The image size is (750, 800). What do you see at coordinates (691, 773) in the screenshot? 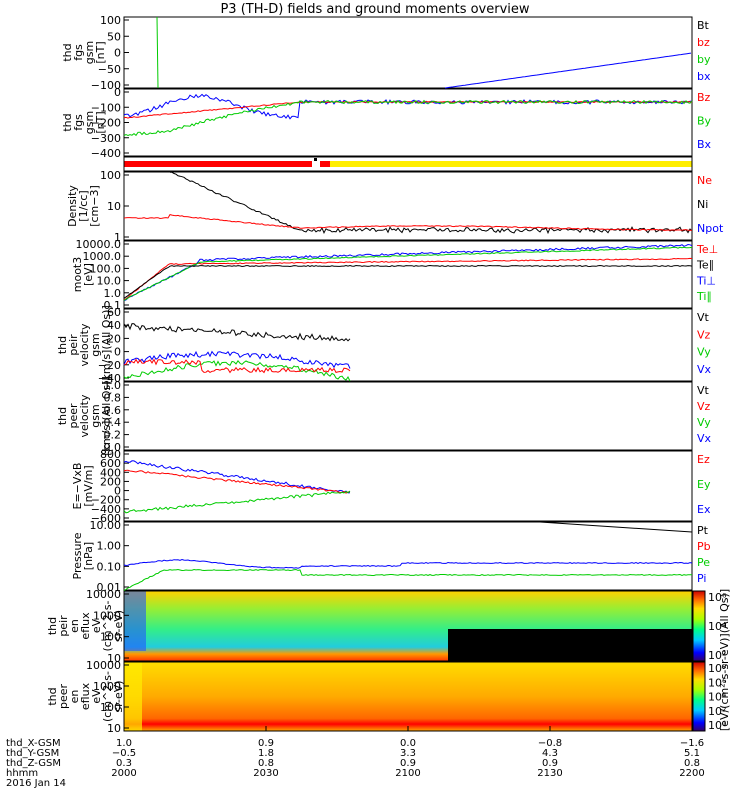
I see `x-row-value: 2200` at bounding box center [691, 773].